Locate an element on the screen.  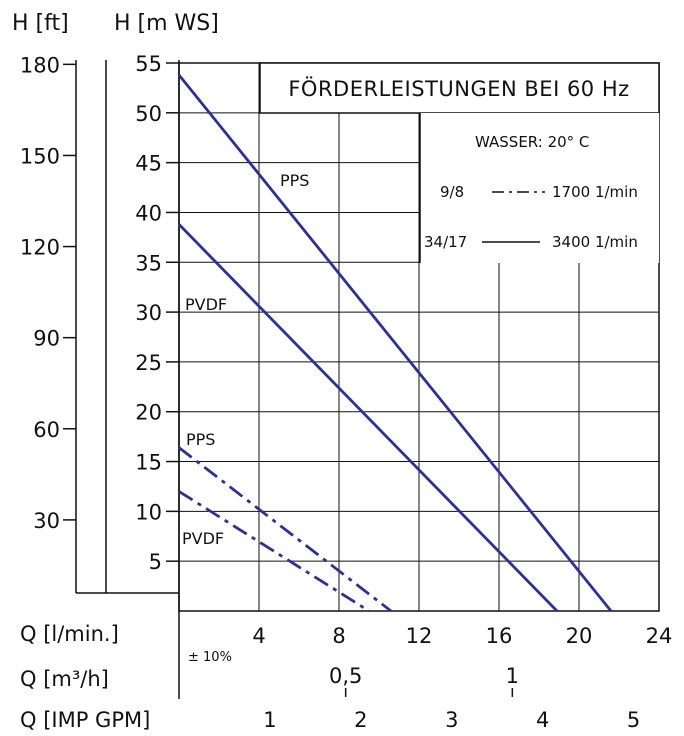
y-ft-tick-label-5: 30 is located at coordinates (46, 521).